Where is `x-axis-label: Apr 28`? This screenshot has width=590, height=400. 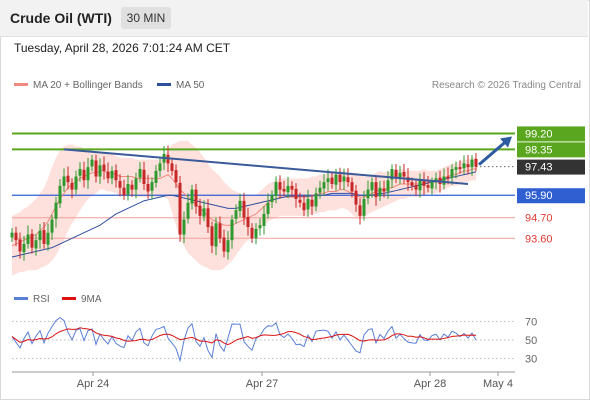
x-axis-label: Apr 28 is located at coordinates (430, 384).